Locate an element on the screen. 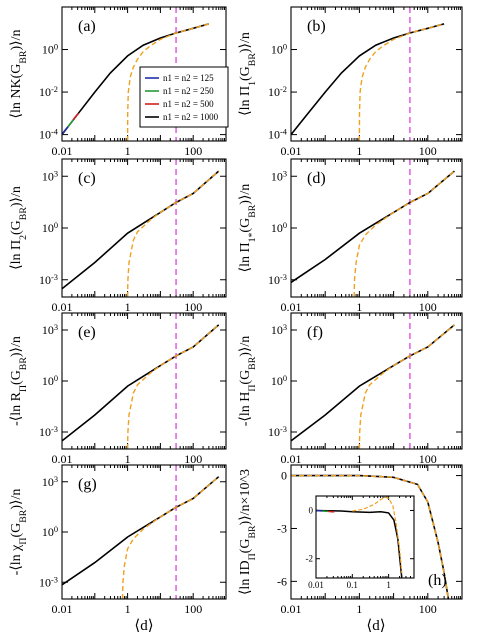 The image size is (481, 637). inset-y-tick-label: 0 is located at coordinates (311, 510).